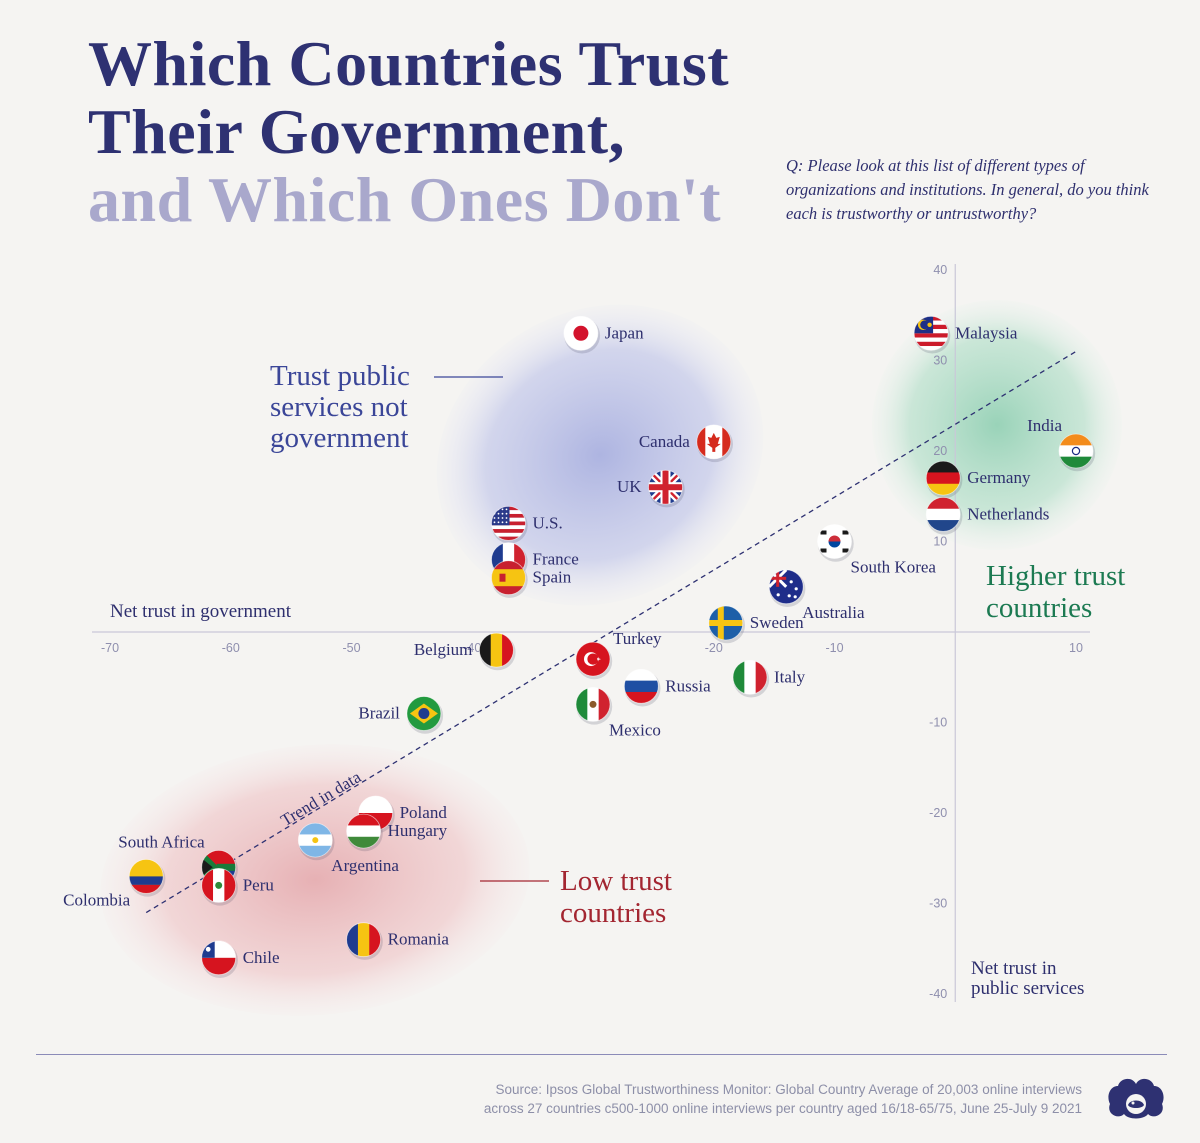 The image size is (1200, 1143). I want to click on point-label: UK, so click(629, 486).